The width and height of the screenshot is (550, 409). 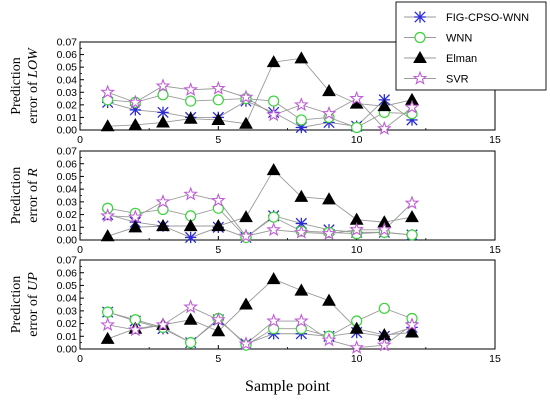 What do you see at coordinates (287, 386) in the screenshot?
I see `x-axis-label: Sample point` at bounding box center [287, 386].